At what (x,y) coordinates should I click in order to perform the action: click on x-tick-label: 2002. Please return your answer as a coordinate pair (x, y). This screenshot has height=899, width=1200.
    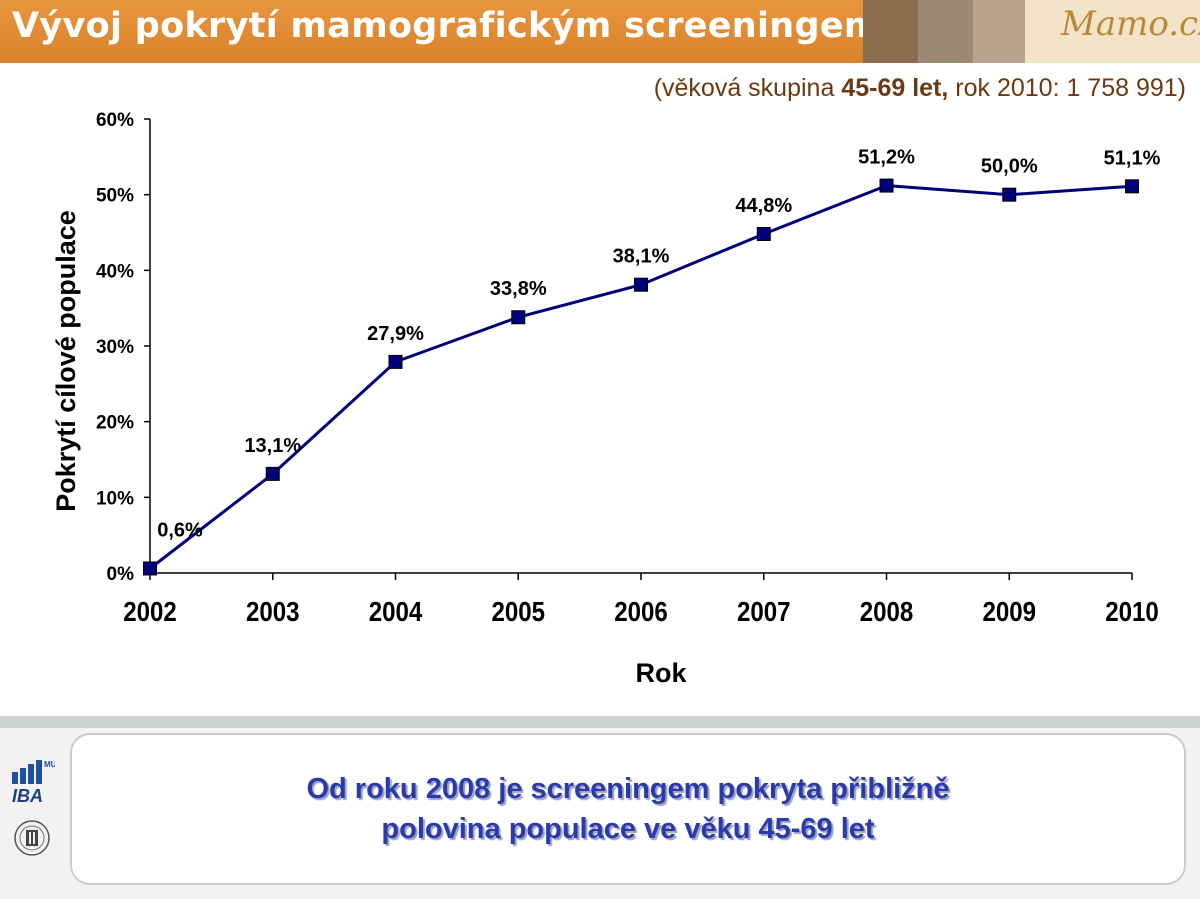
    Looking at the image, I should click on (150, 611).